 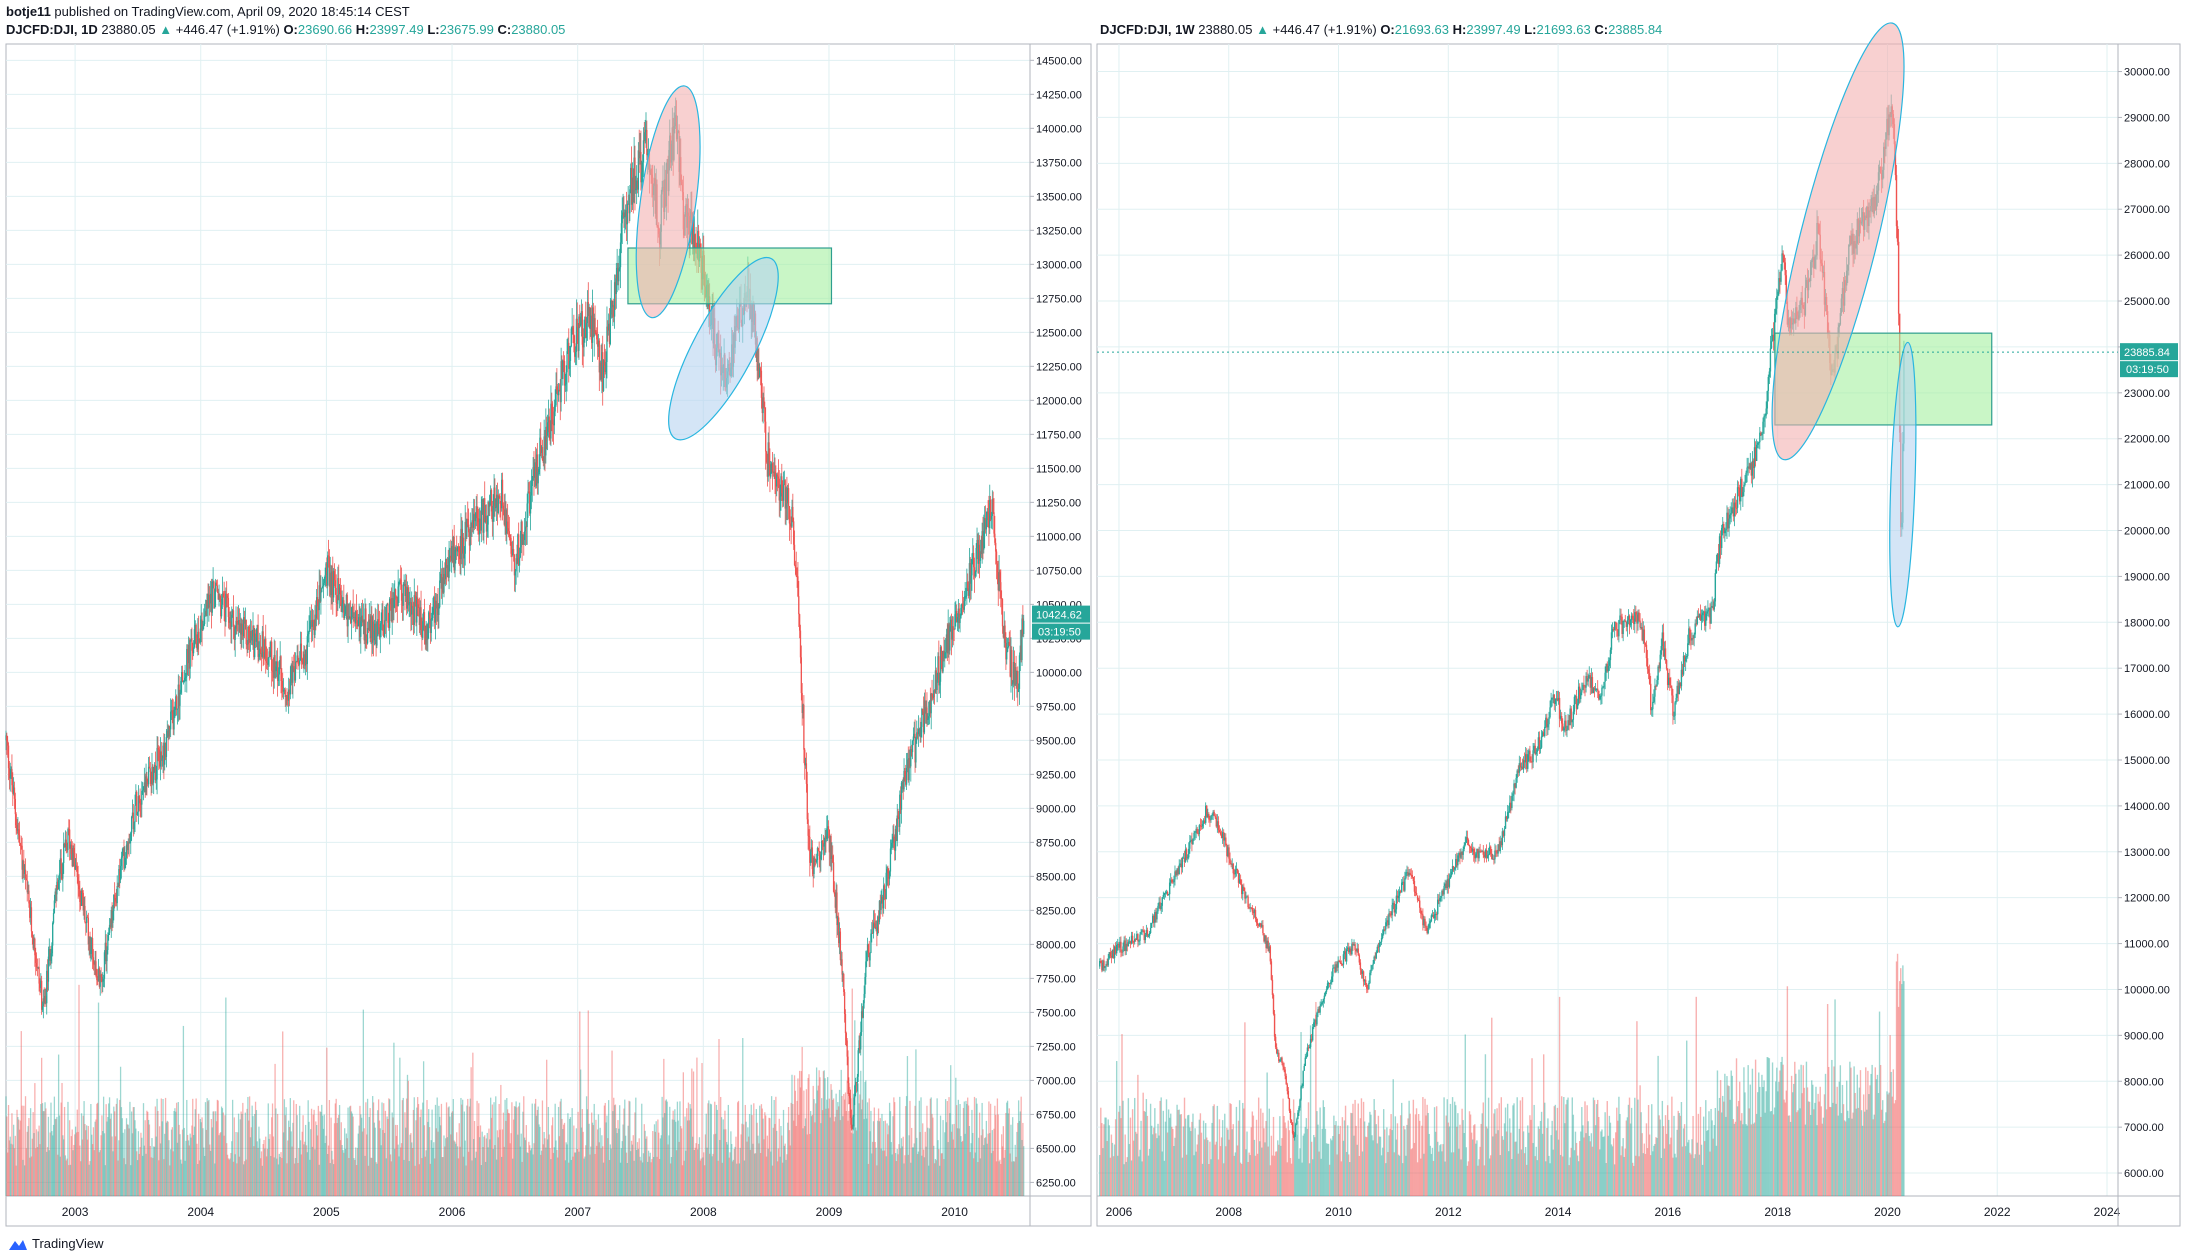 What do you see at coordinates (1887, 1212) in the screenshot?
I see `x-tick-label: 2020` at bounding box center [1887, 1212].